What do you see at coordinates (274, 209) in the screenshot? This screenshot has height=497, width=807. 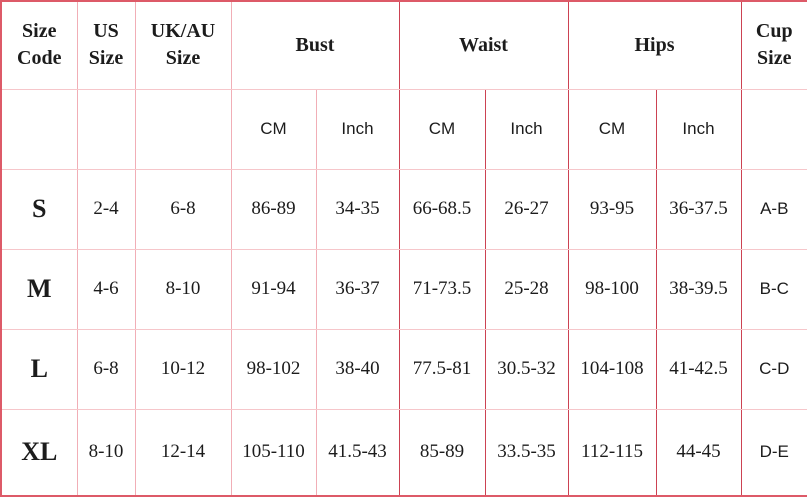 I see `cell-bust-cm: 86-89` at bounding box center [274, 209].